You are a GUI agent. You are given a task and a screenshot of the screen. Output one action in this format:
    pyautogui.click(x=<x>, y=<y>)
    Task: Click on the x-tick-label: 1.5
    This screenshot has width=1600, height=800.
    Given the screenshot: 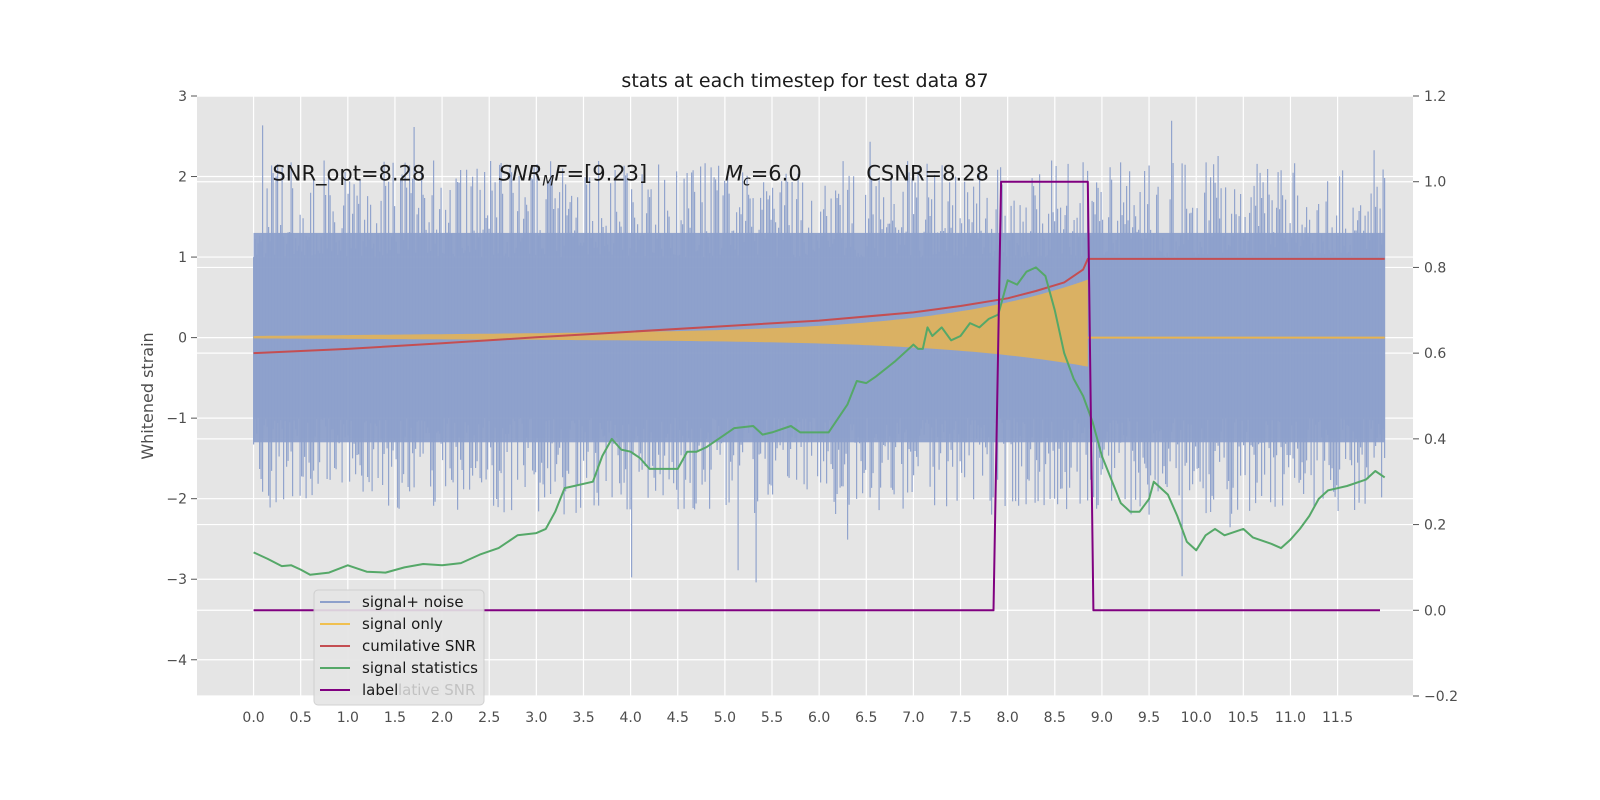 What is the action you would take?
    pyautogui.click(x=395, y=718)
    